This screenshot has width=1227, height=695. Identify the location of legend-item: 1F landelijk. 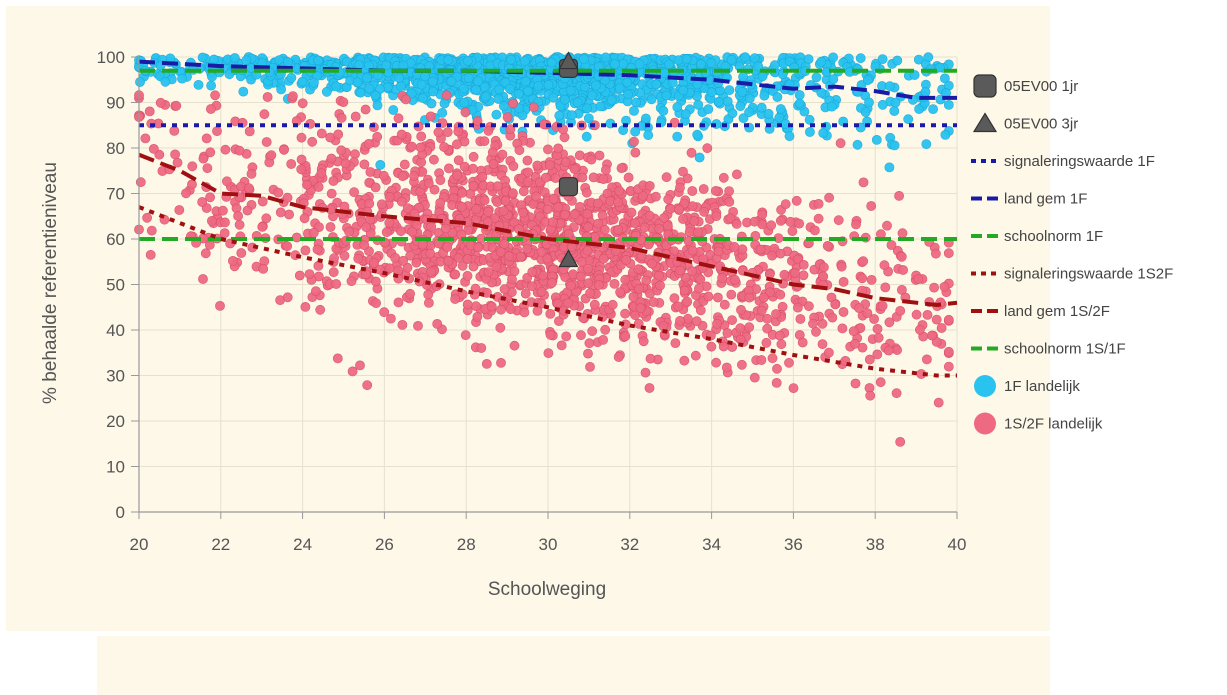
(1027, 386).